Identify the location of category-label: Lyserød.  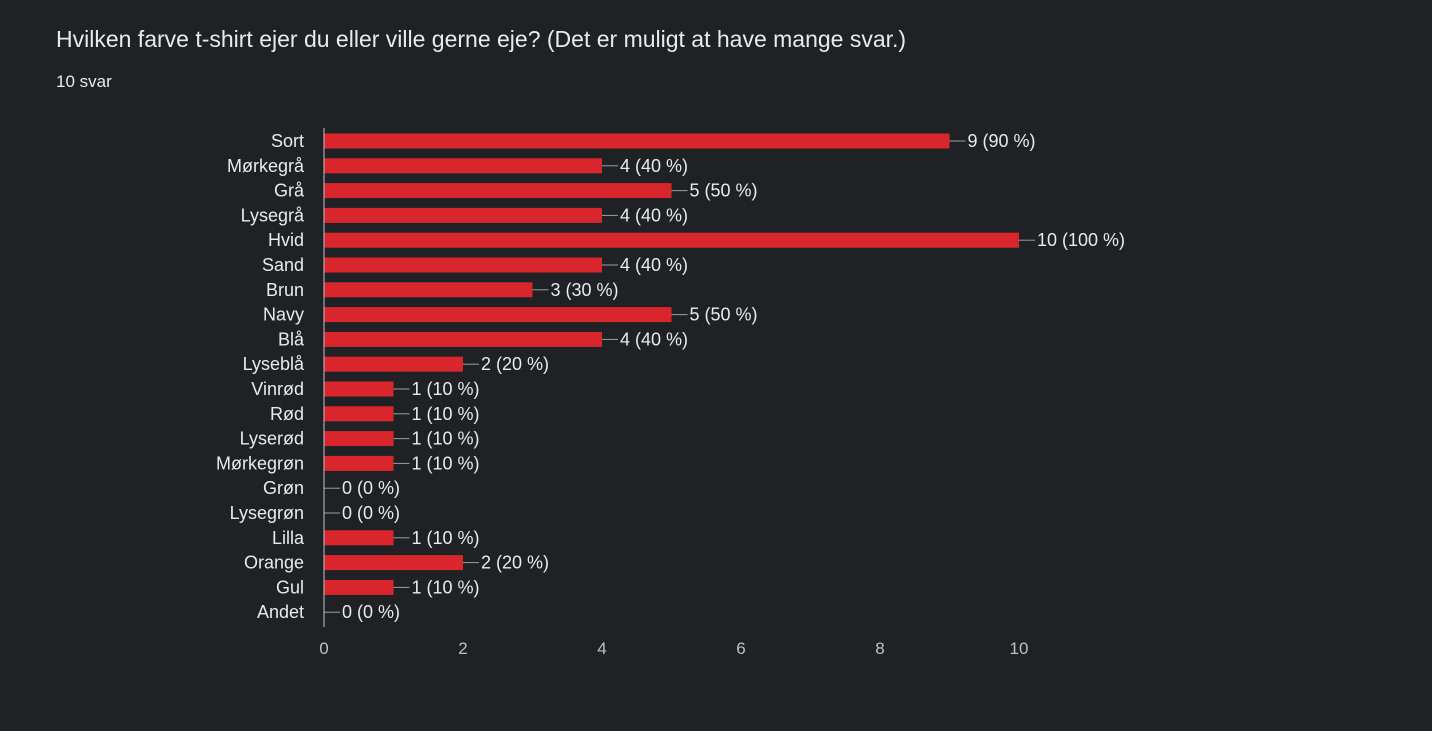
(272, 439).